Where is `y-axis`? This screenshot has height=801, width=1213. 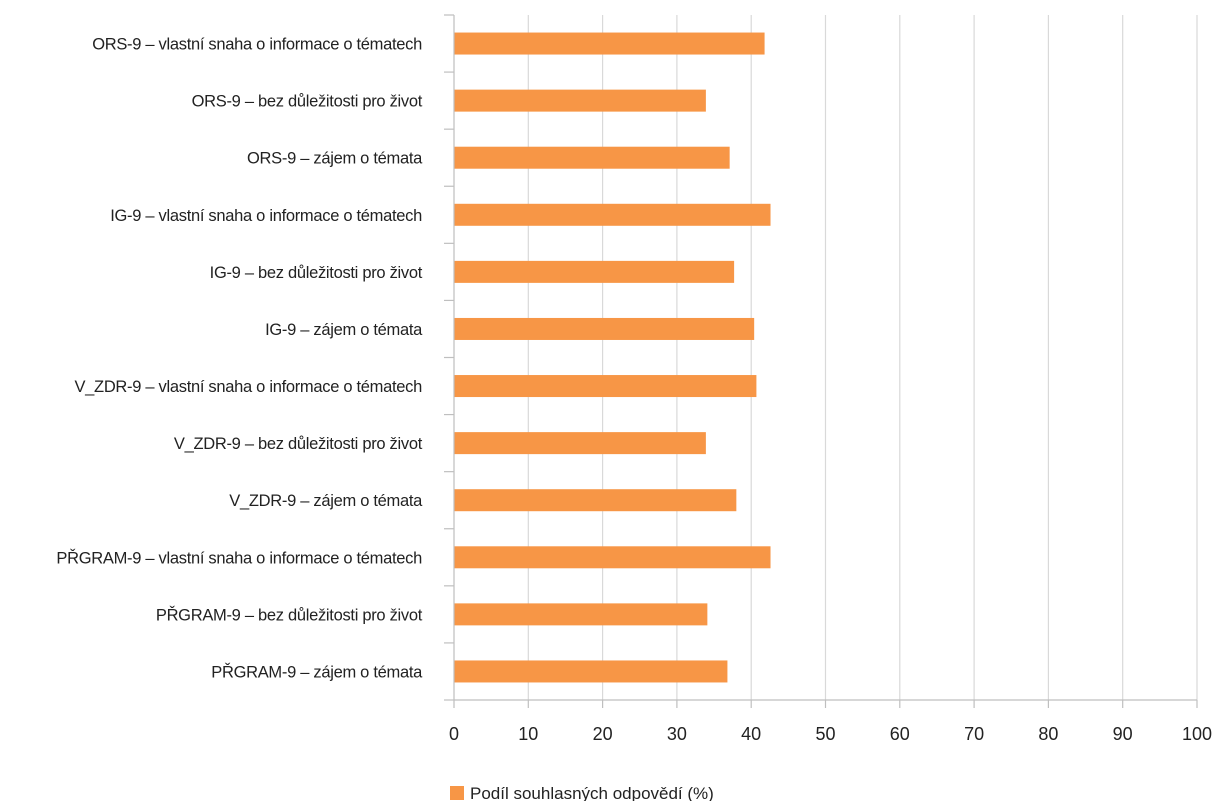
y-axis is located at coordinates (449, 357).